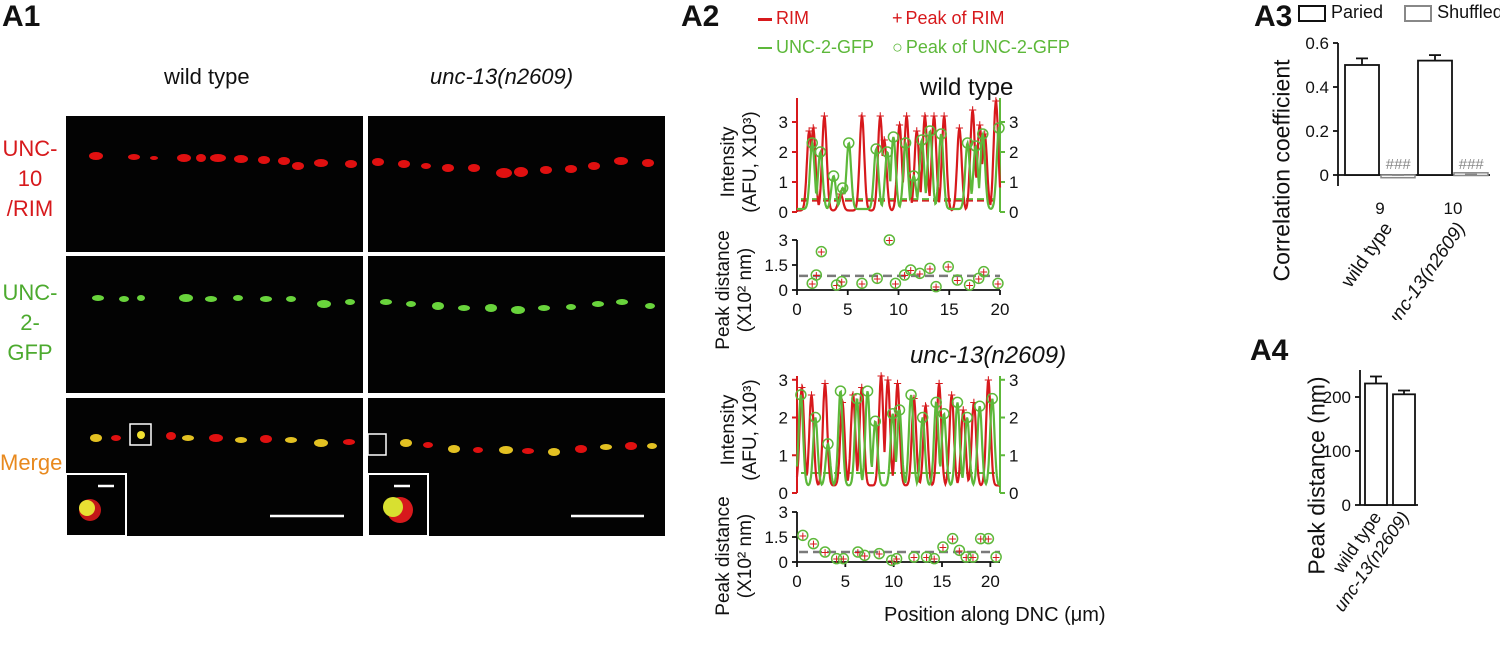  Describe the element at coordinates (967, 87) in the screenshot. I see `a2-wt-title: wild type` at that location.